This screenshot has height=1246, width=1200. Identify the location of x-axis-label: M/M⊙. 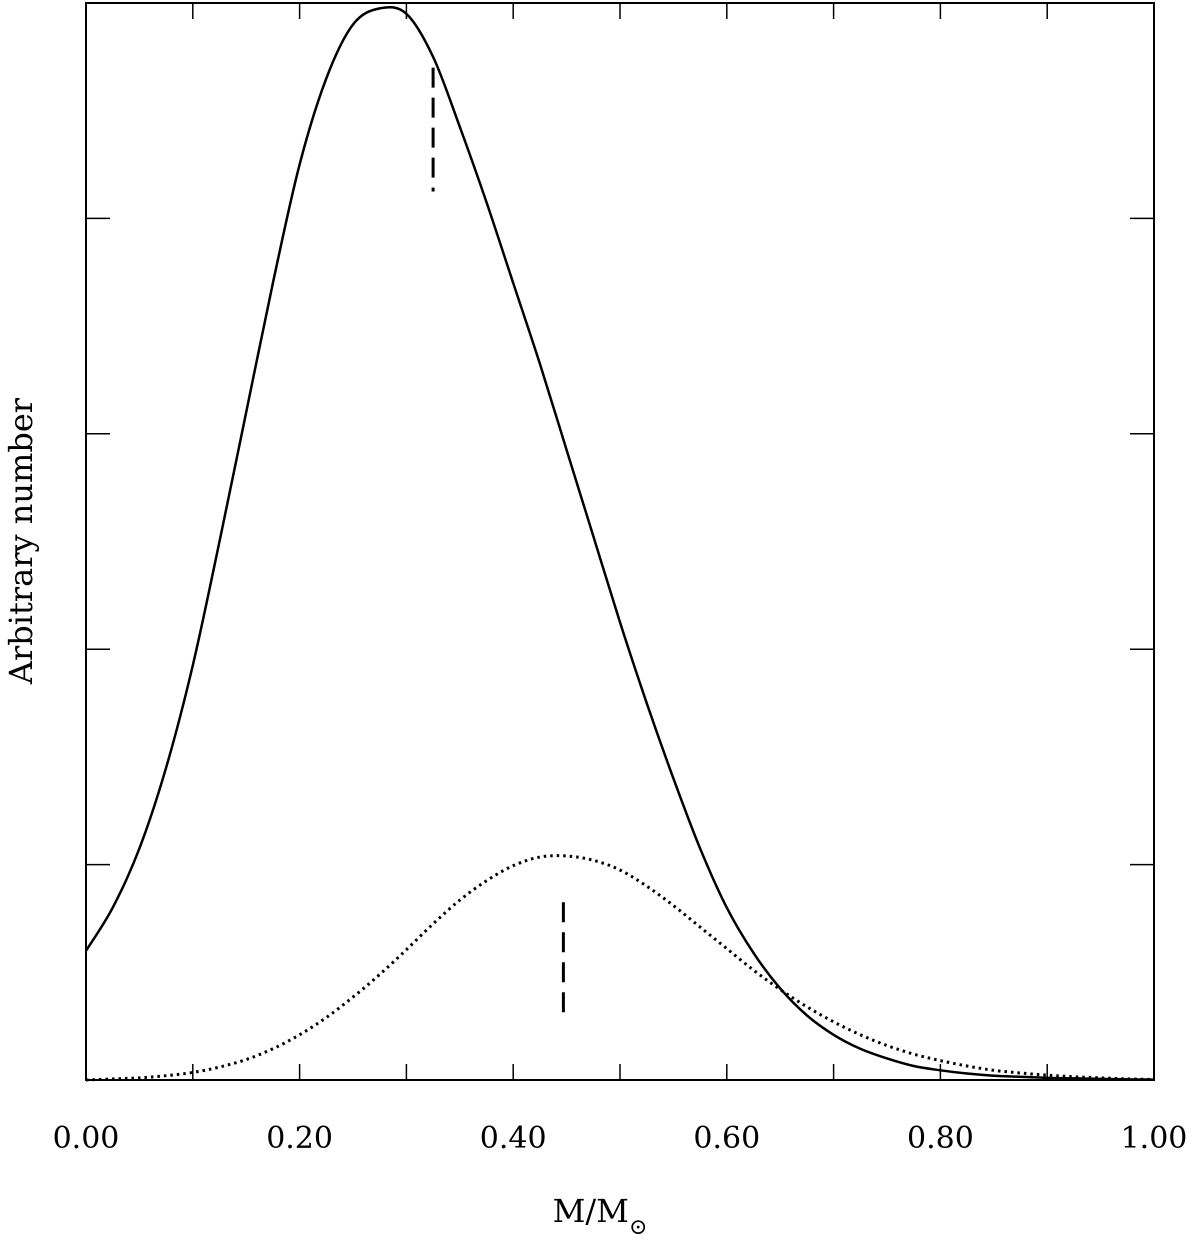
(600, 1216).